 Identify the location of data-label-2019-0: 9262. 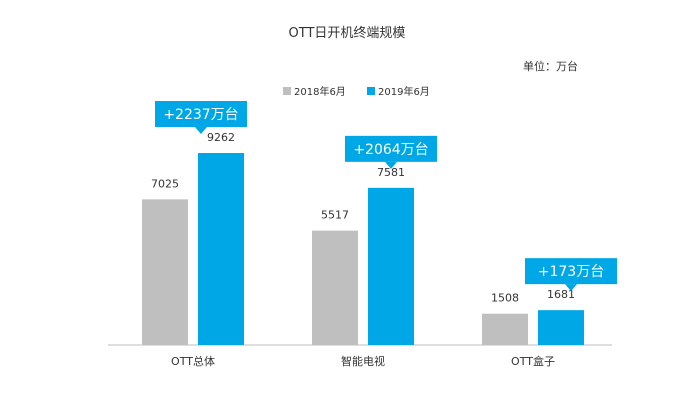
(221, 137).